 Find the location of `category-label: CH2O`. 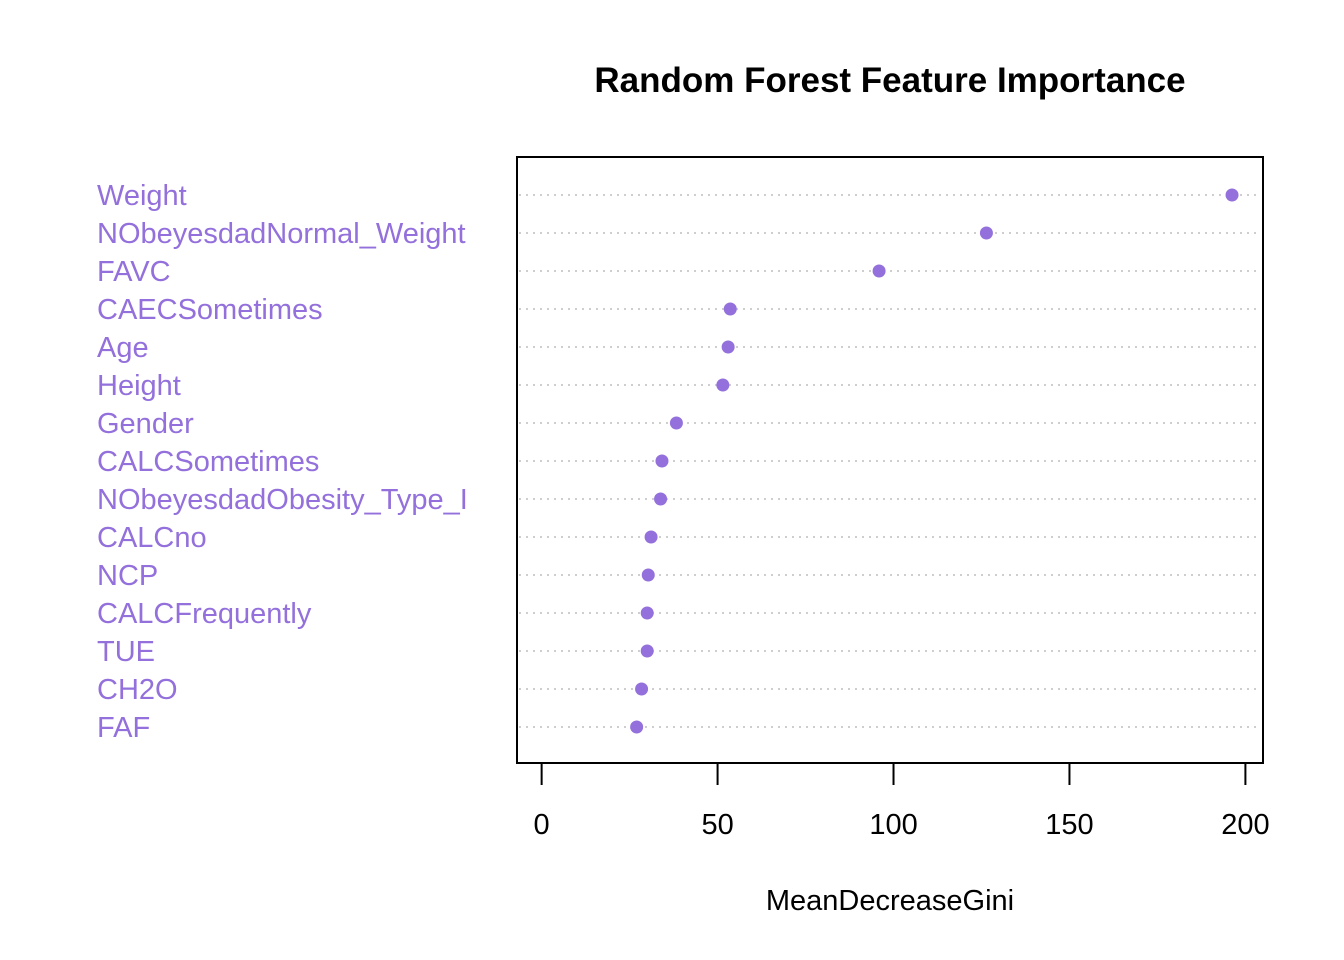

category-label: CH2O is located at coordinates (137, 690).